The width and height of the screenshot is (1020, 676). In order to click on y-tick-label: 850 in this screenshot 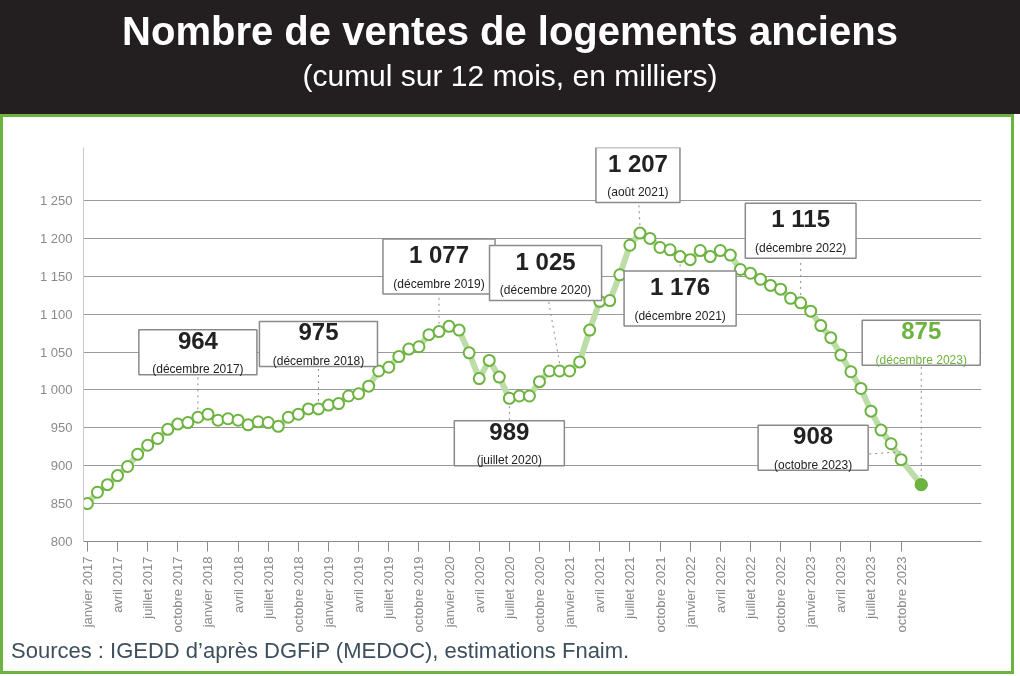, I will do `click(61, 504)`.